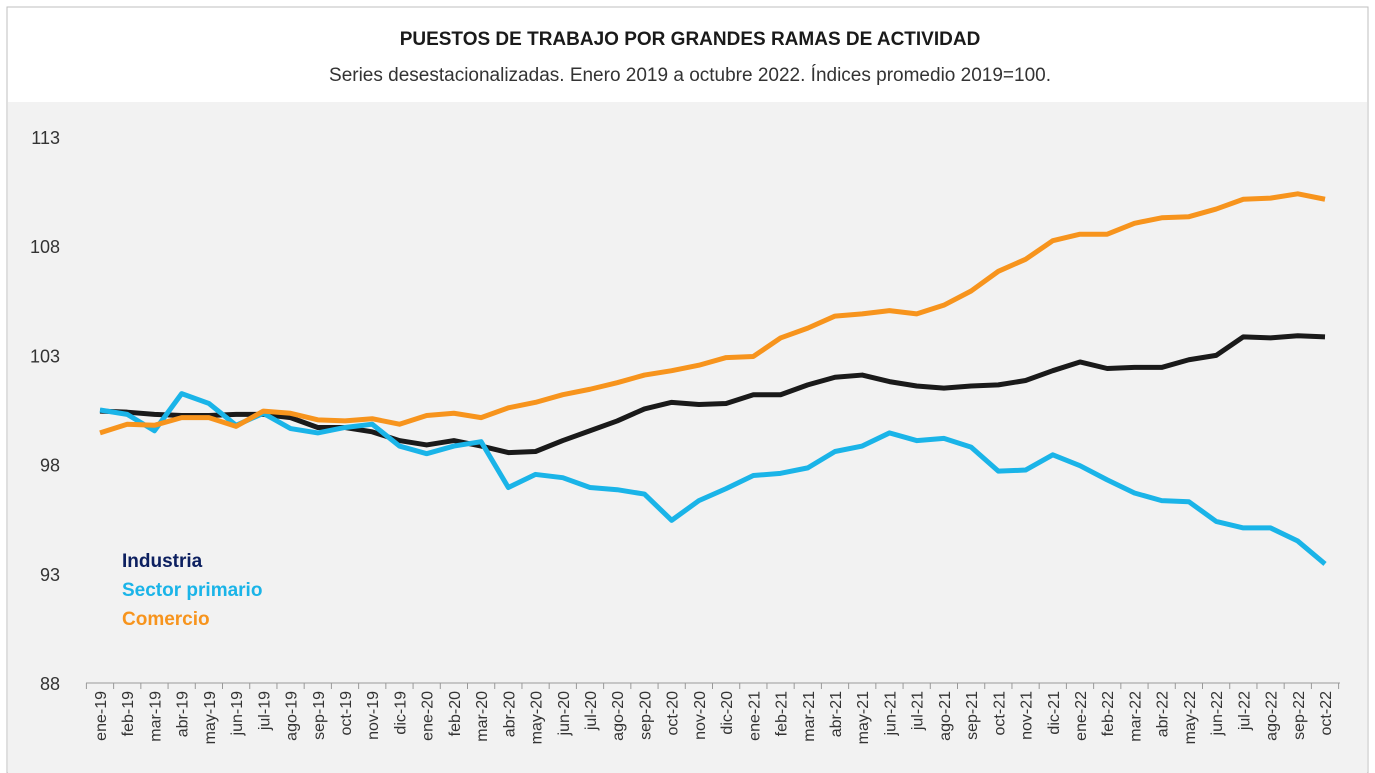 This screenshot has height=773, width=1375. Describe the element at coordinates (645, 715) in the screenshot. I see `x-tick-label: sep-20` at that location.